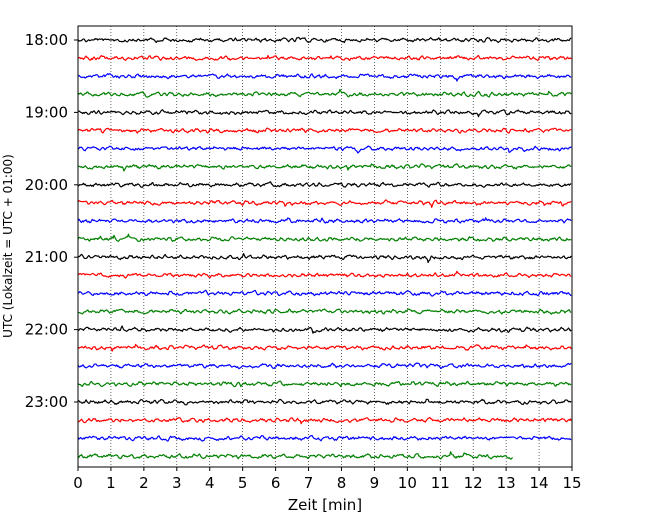 This screenshot has width=650, height=520. Describe the element at coordinates (324, 167) in the screenshot. I see `trace-1945` at that location.